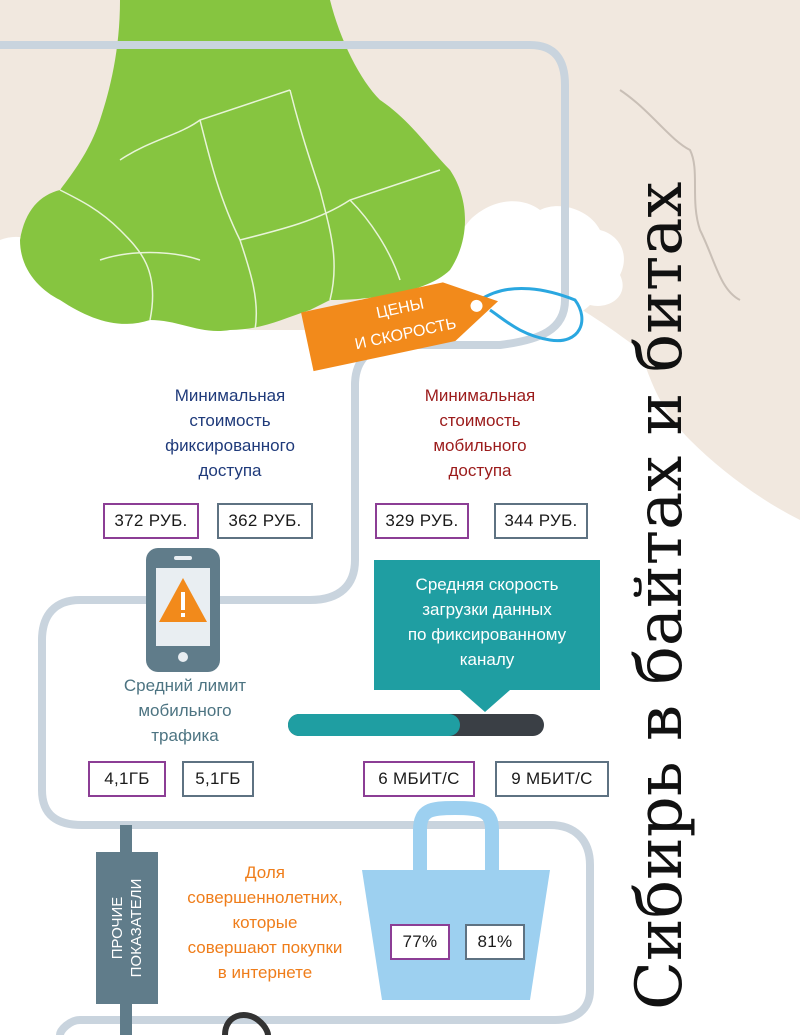 Image resolution: width=800 pixels, height=1035 pixels. Describe the element at coordinates (680, 195) in the screenshot. I see `map-coast` at that location.